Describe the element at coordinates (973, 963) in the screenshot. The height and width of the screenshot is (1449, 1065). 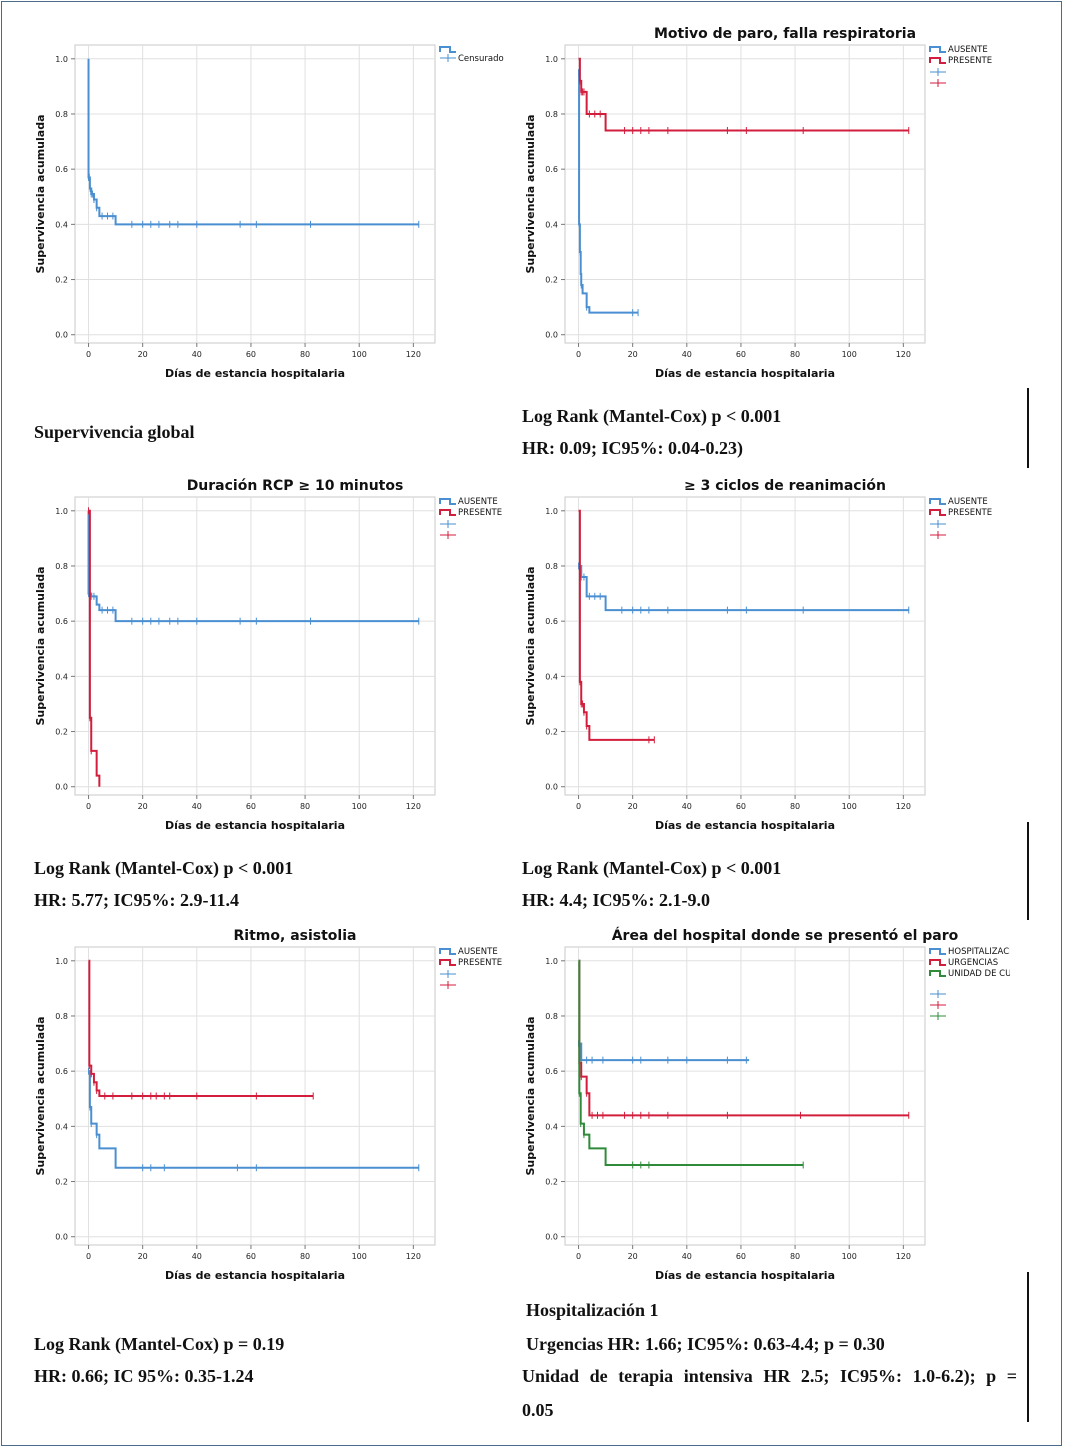
I see `legend-label: URGENCIAS` at that location.